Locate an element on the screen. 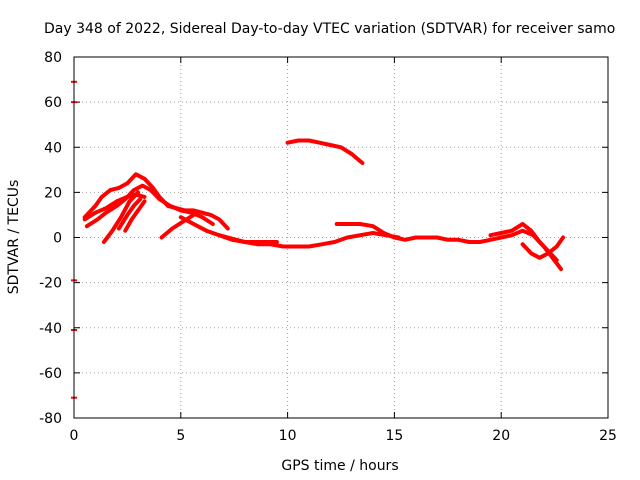 This screenshot has height=480, width=640. y-tick-label: 80 is located at coordinates (53, 58).